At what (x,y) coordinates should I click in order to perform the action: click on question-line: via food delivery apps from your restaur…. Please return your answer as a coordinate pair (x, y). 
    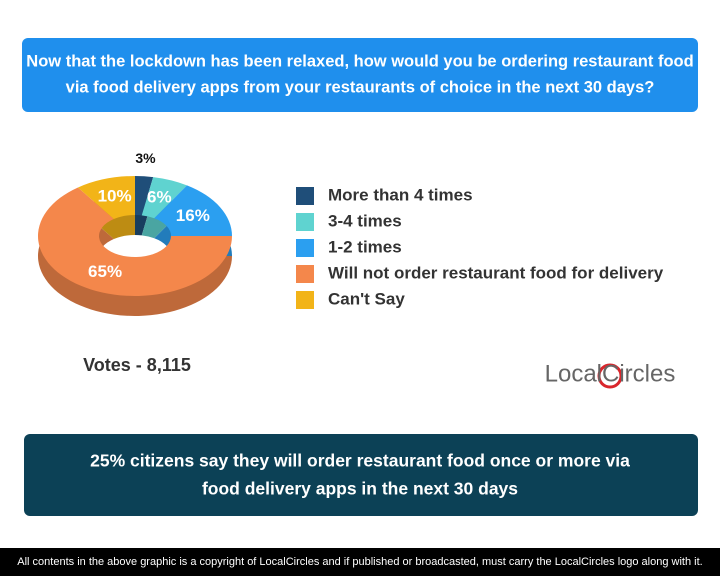
    Looking at the image, I should click on (360, 87).